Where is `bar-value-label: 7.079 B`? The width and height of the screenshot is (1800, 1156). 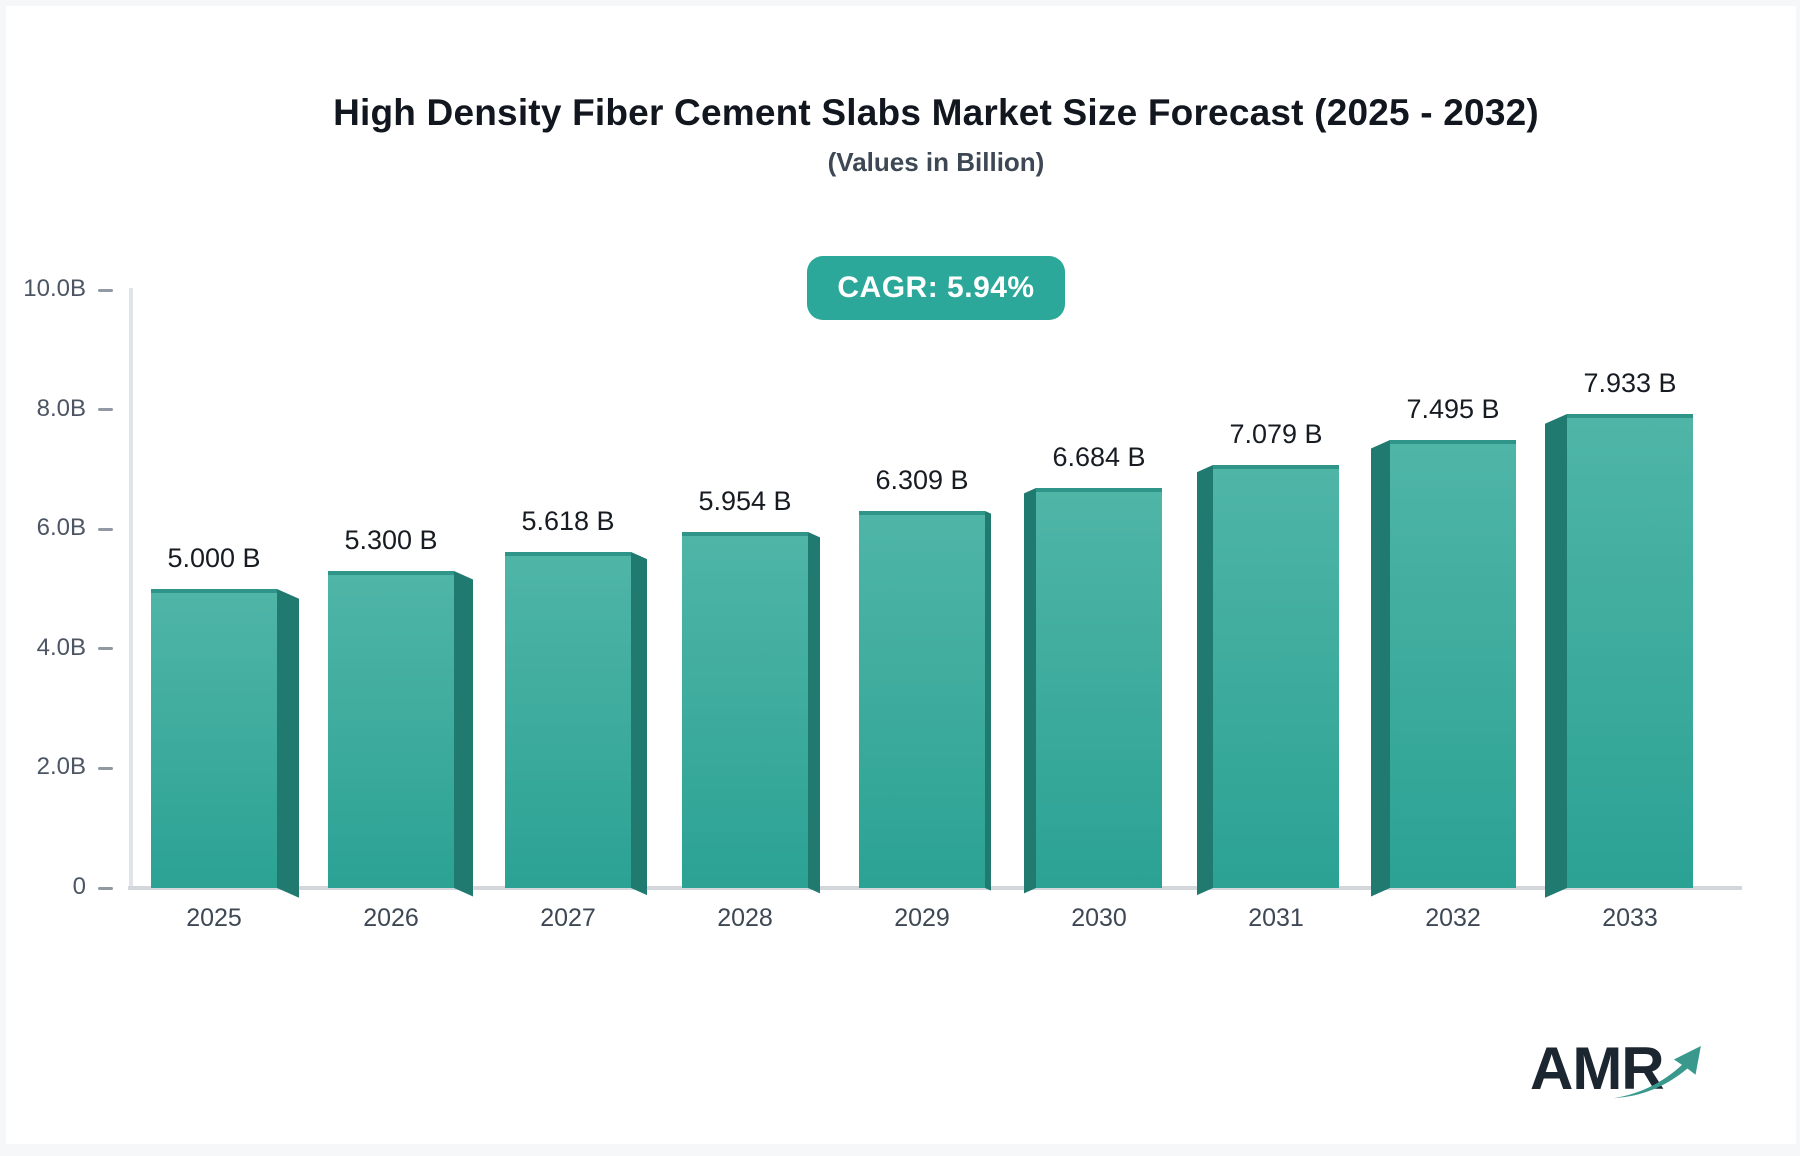
bar-value-label: 7.079 B is located at coordinates (1276, 434).